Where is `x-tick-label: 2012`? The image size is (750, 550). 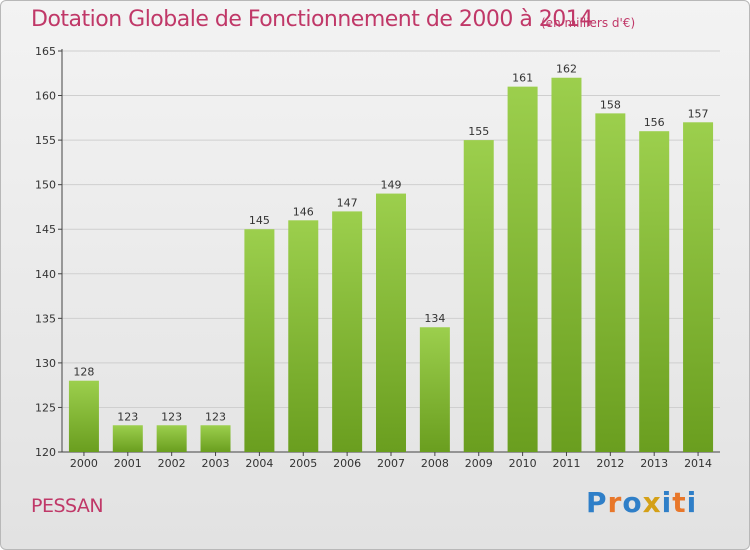 x-tick-label: 2012 is located at coordinates (610, 463).